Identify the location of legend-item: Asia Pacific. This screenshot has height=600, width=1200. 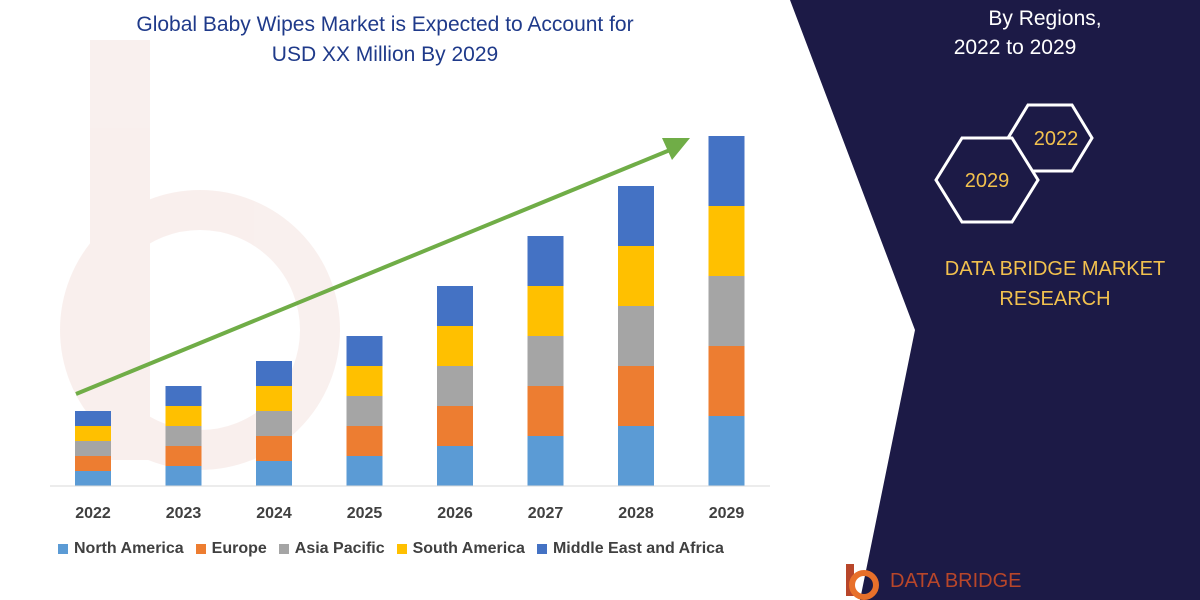
(331, 549).